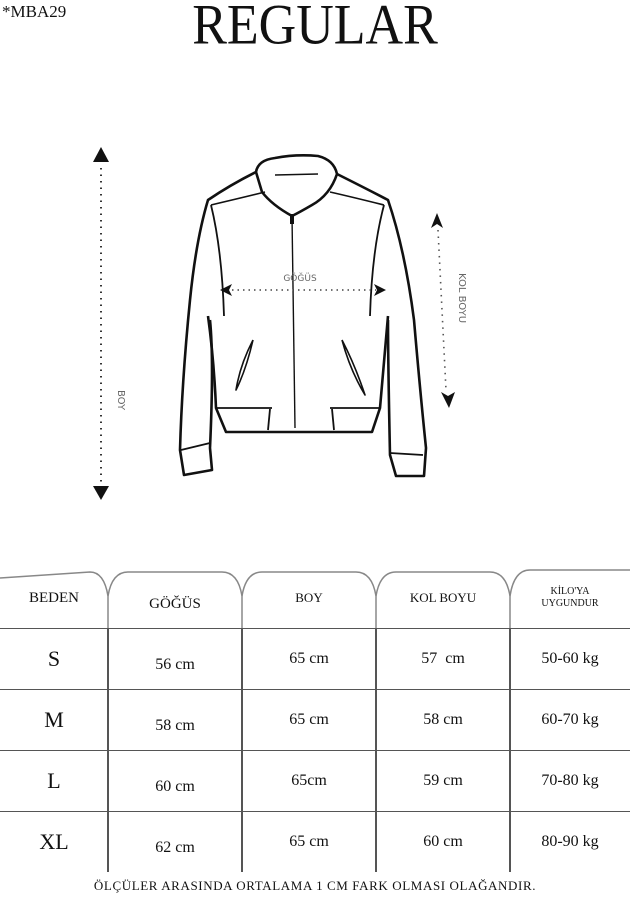  What do you see at coordinates (54, 780) in the screenshot?
I see `cell-size: L` at bounding box center [54, 780].